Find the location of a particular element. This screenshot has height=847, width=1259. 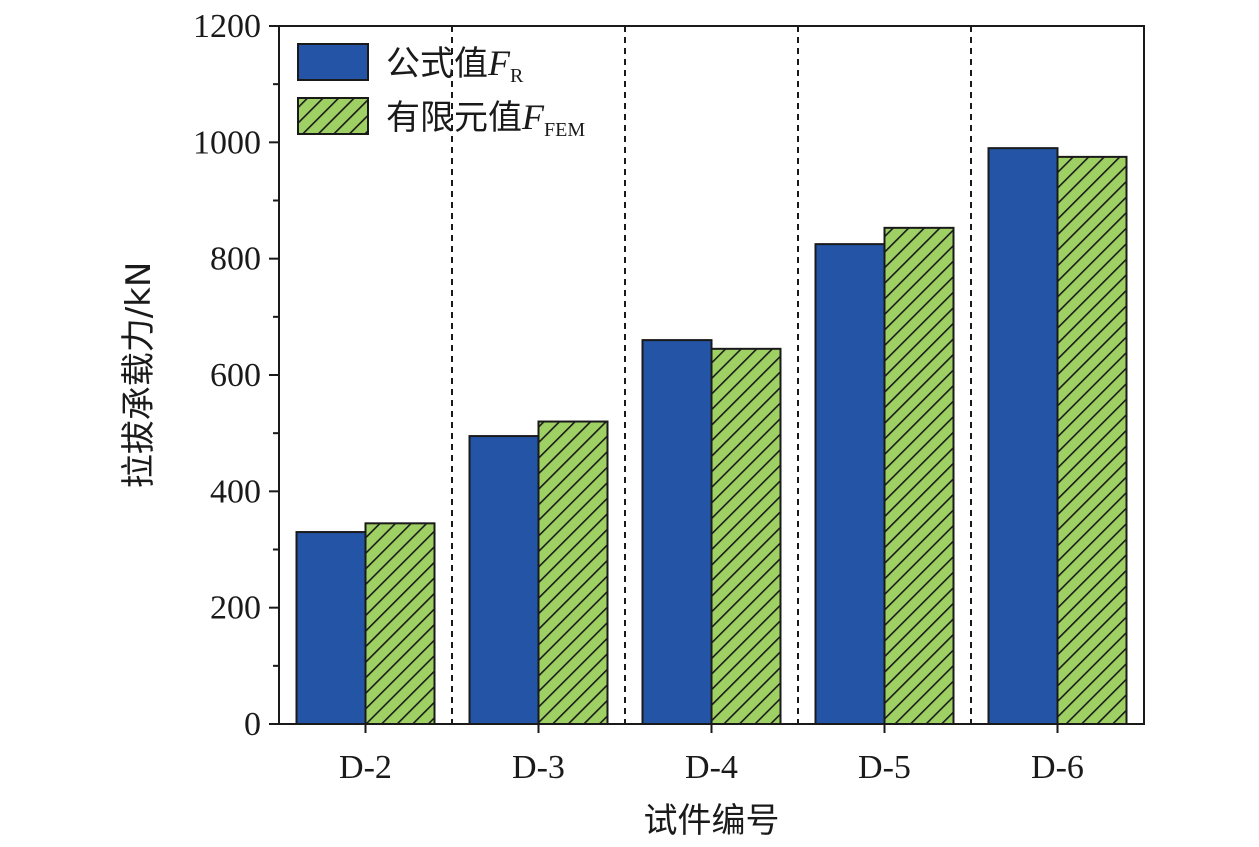

y-tick-label: 400 is located at coordinates (235, 491).